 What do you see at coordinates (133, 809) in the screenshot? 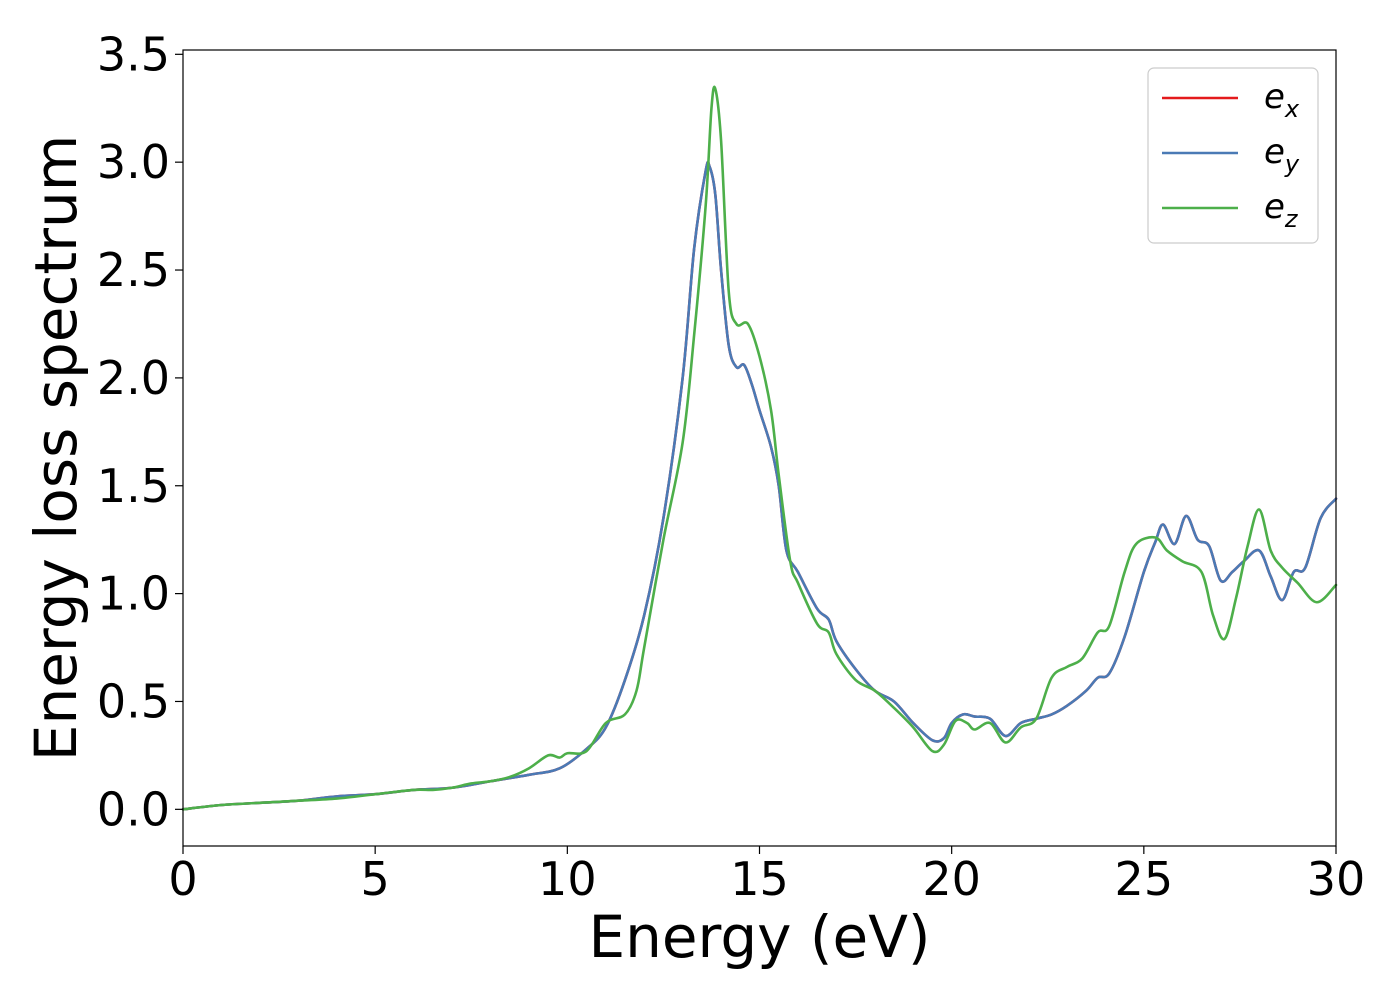
I see `y-tick-label: 0.0` at bounding box center [133, 809].